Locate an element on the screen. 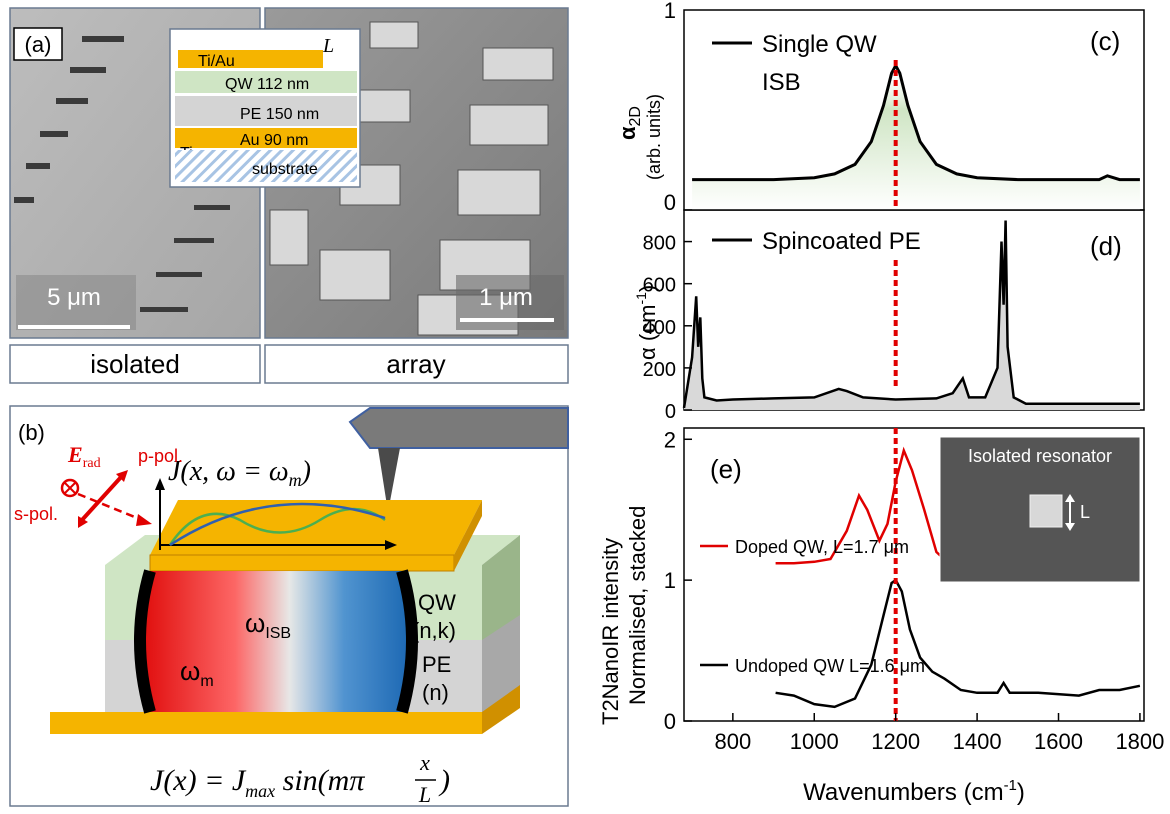  bottom-au is located at coordinates (266, 723).